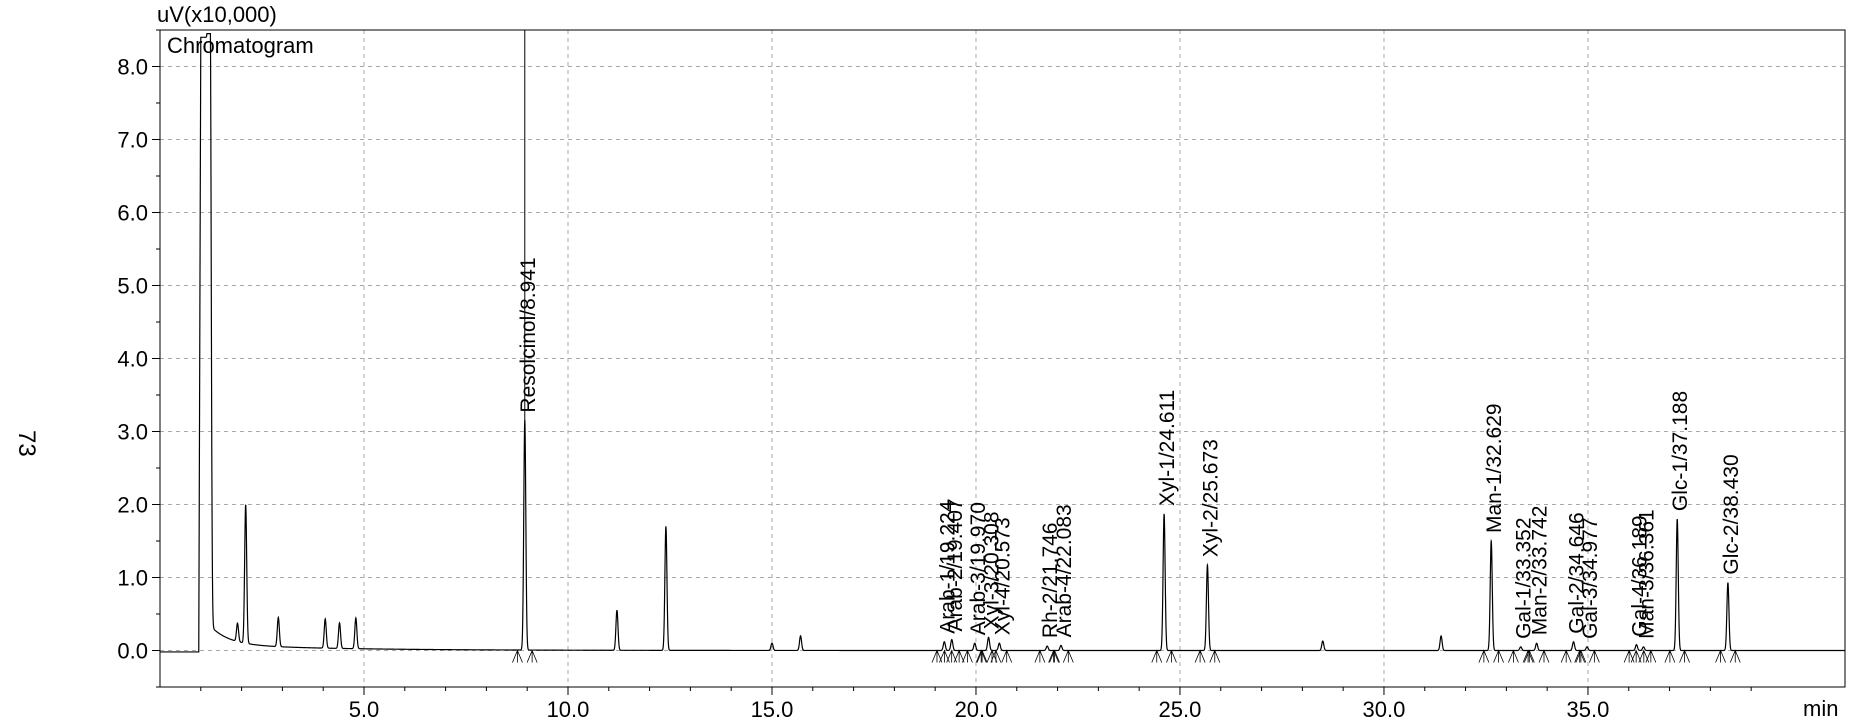 This screenshot has height=725, width=1854. Describe the element at coordinates (132, 432) in the screenshot. I see `y-tick-label: 3.0` at that location.